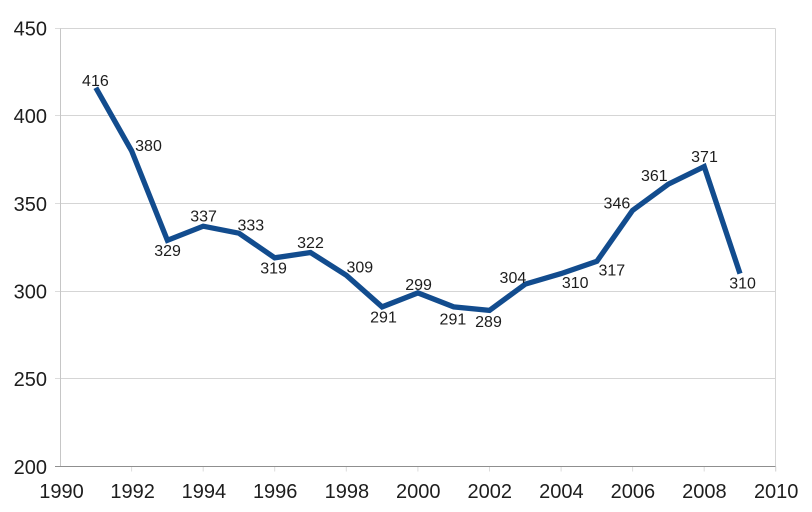 Image resolution: width=812 pixels, height=512 pixels. What do you see at coordinates (167, 251) in the screenshot?
I see `svg-text: 329` at bounding box center [167, 251].